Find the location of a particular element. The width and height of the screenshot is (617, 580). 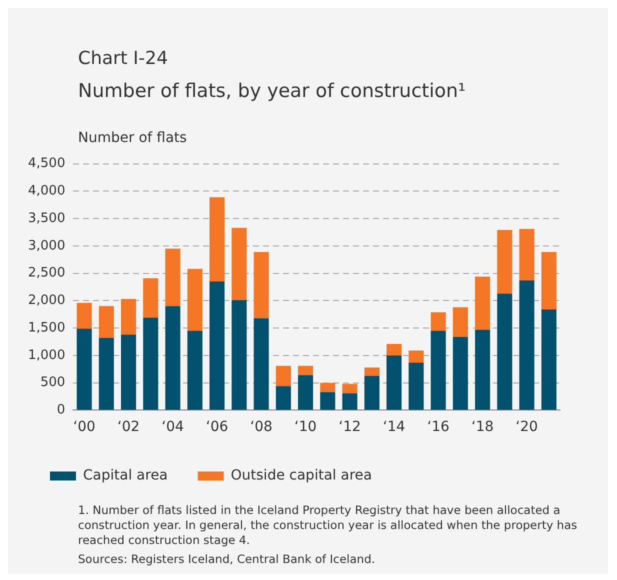

y-tick-label: 1,500 is located at coordinates (47, 328).